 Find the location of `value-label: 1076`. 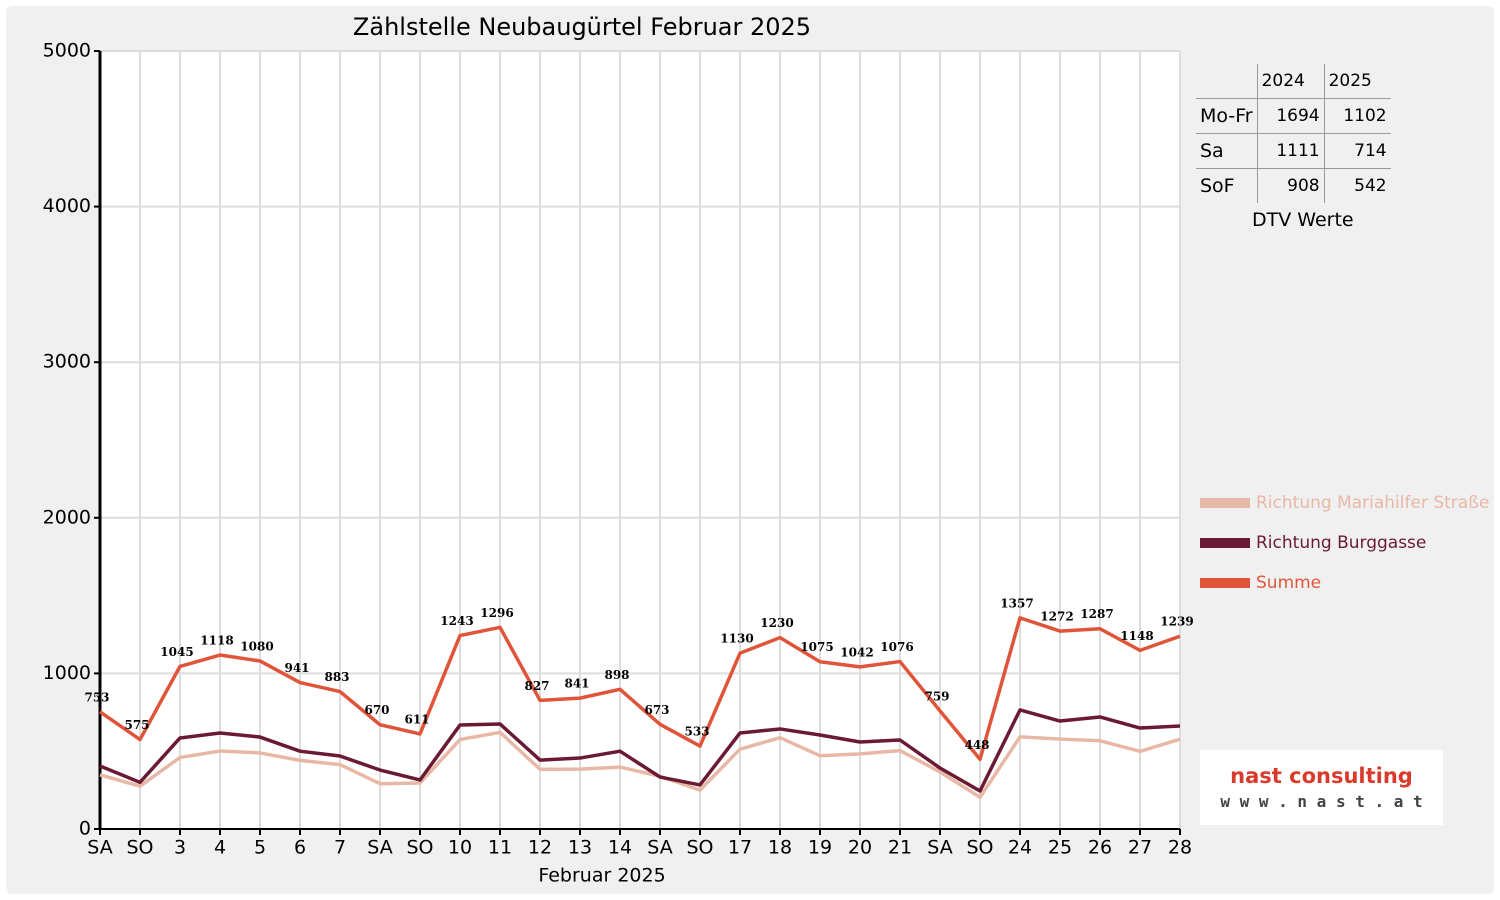

value-label: 1076 is located at coordinates (896, 647).